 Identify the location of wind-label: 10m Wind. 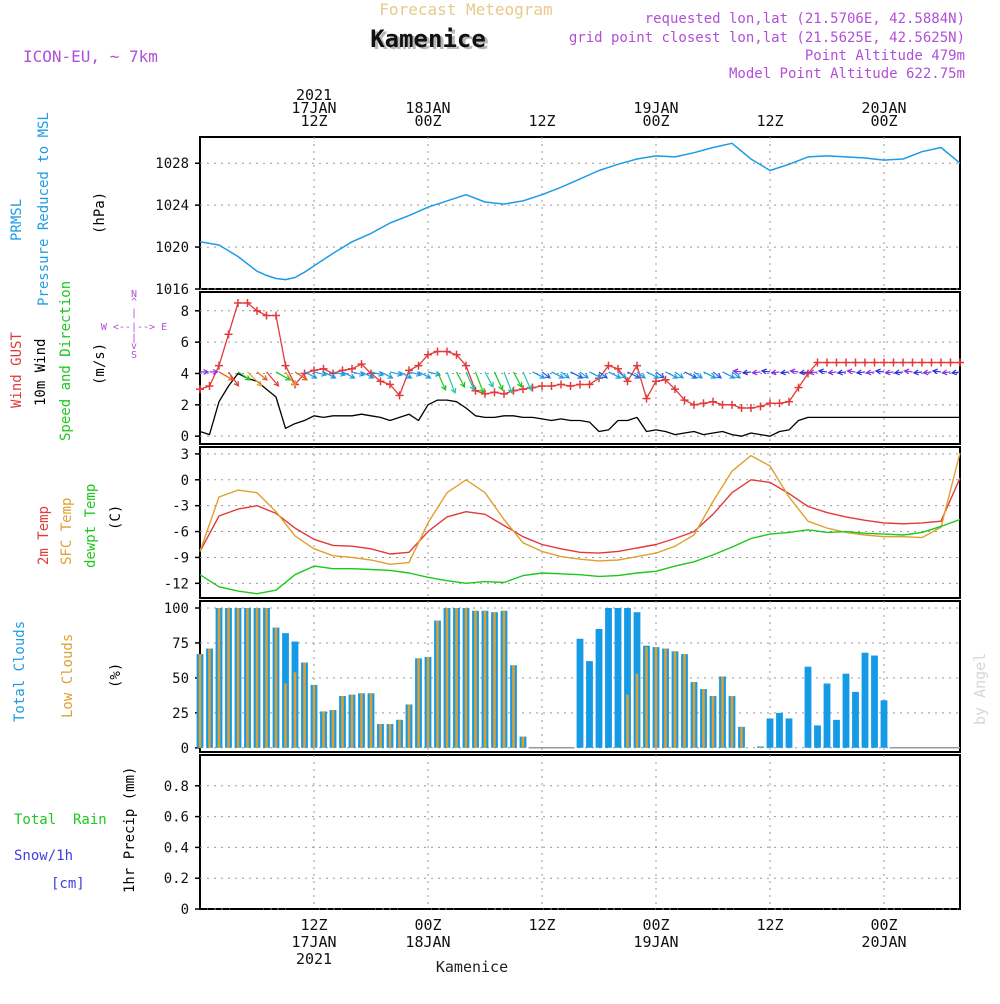
(41, 372).